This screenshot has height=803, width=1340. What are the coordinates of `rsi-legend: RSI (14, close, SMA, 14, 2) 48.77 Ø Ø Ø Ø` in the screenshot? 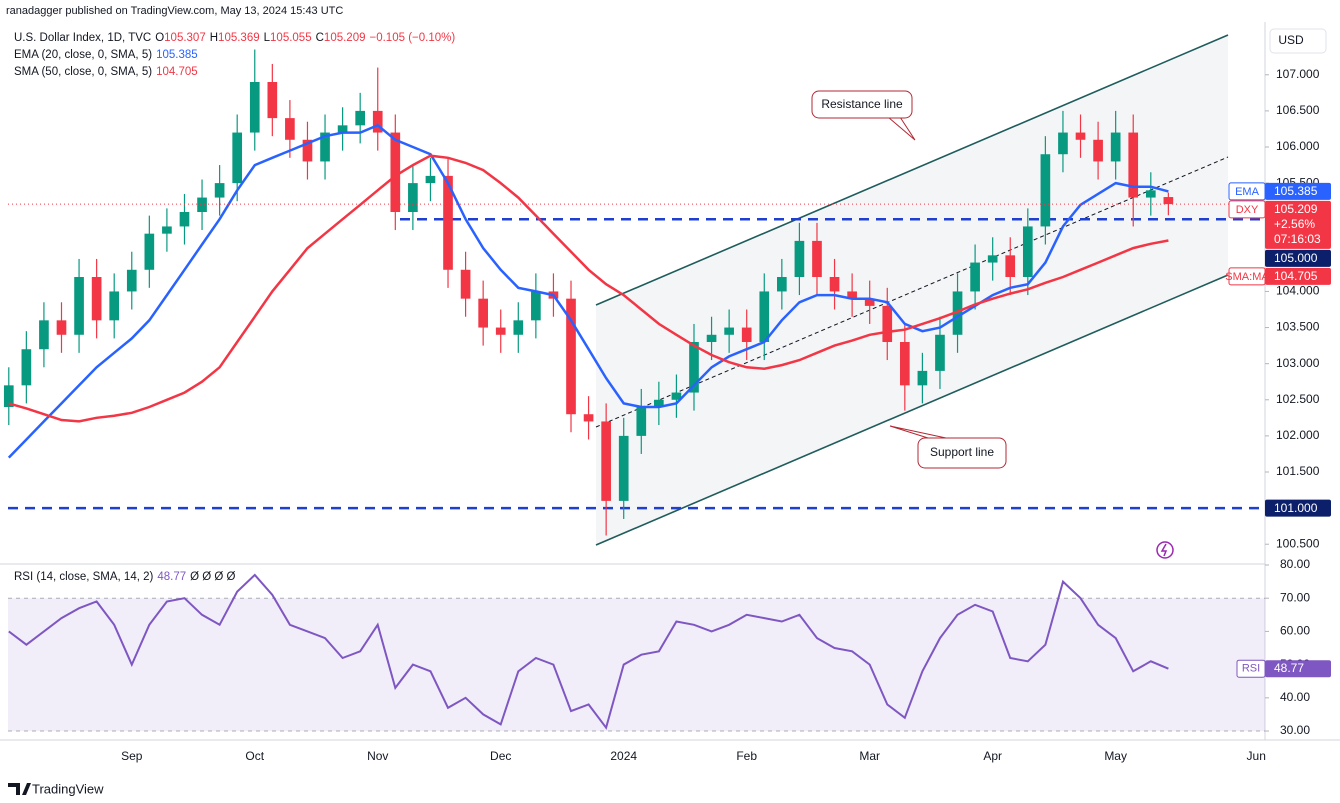 It's located at (127, 577).